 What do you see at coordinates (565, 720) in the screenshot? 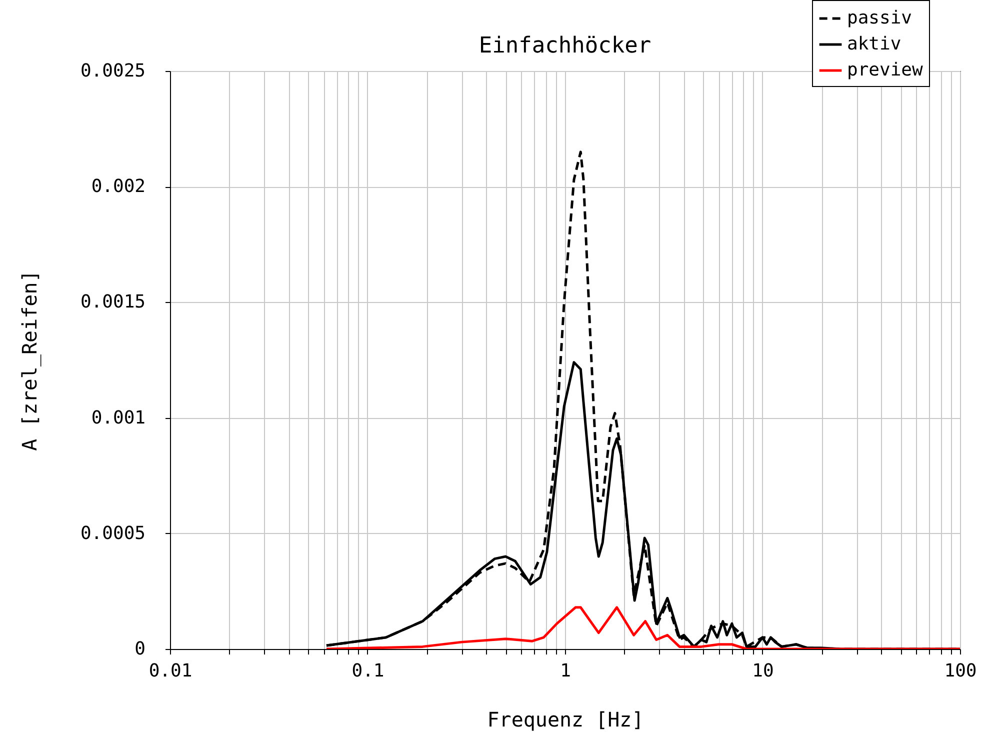
I see `x-axis-title: Frequenz [Hz]` at bounding box center [565, 720].